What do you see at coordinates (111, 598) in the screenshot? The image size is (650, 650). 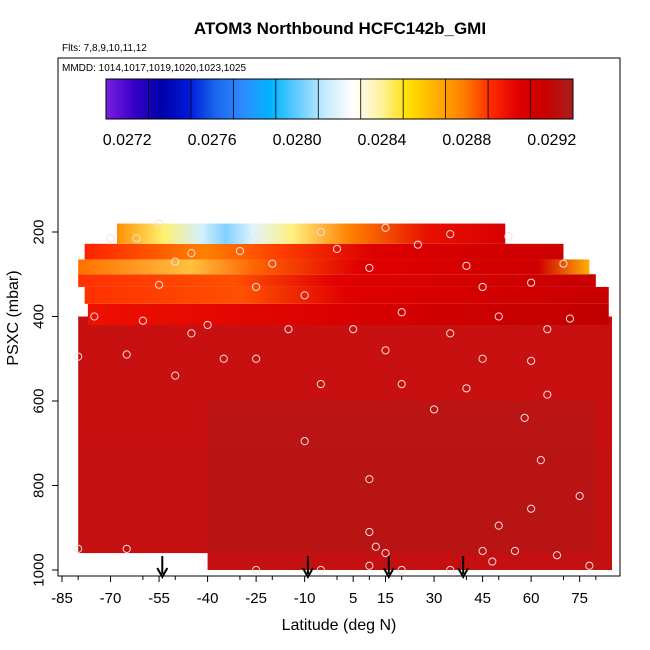 I see `x-tick-label: -70` at bounding box center [111, 598].